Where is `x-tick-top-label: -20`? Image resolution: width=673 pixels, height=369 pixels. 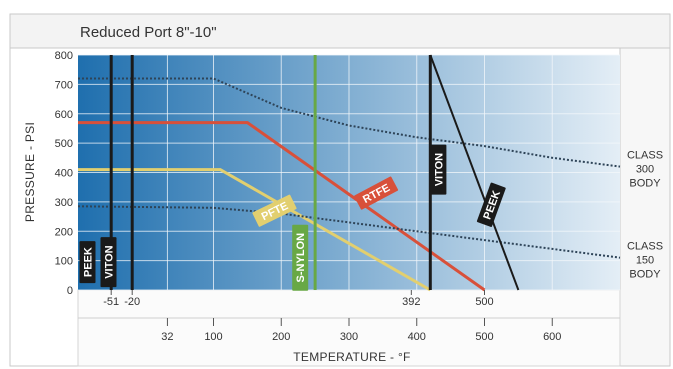 x-tick-top-label: -20 is located at coordinates (132, 302).